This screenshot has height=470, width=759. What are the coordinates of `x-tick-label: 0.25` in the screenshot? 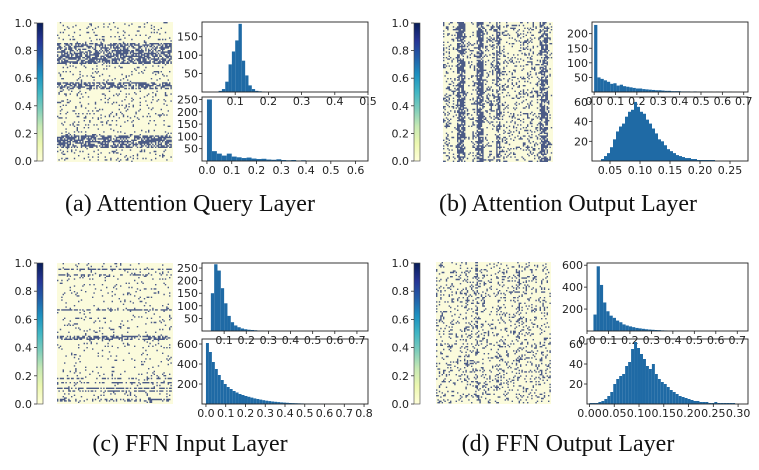 It's located at (730, 170).